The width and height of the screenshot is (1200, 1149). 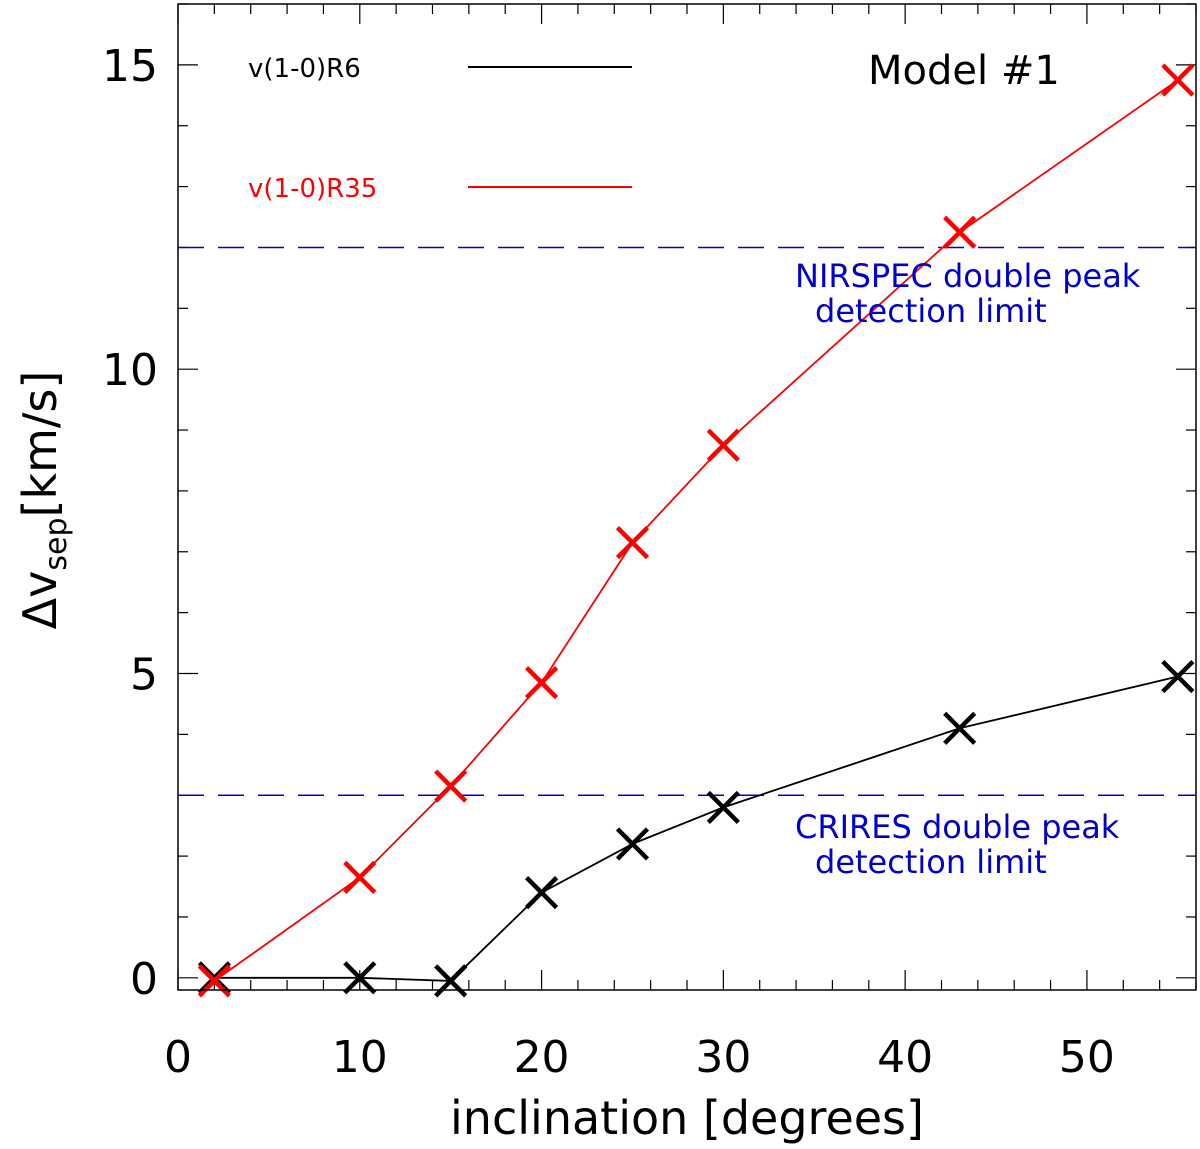 What do you see at coordinates (964, 71) in the screenshot?
I see `model-label: Model #1` at bounding box center [964, 71].